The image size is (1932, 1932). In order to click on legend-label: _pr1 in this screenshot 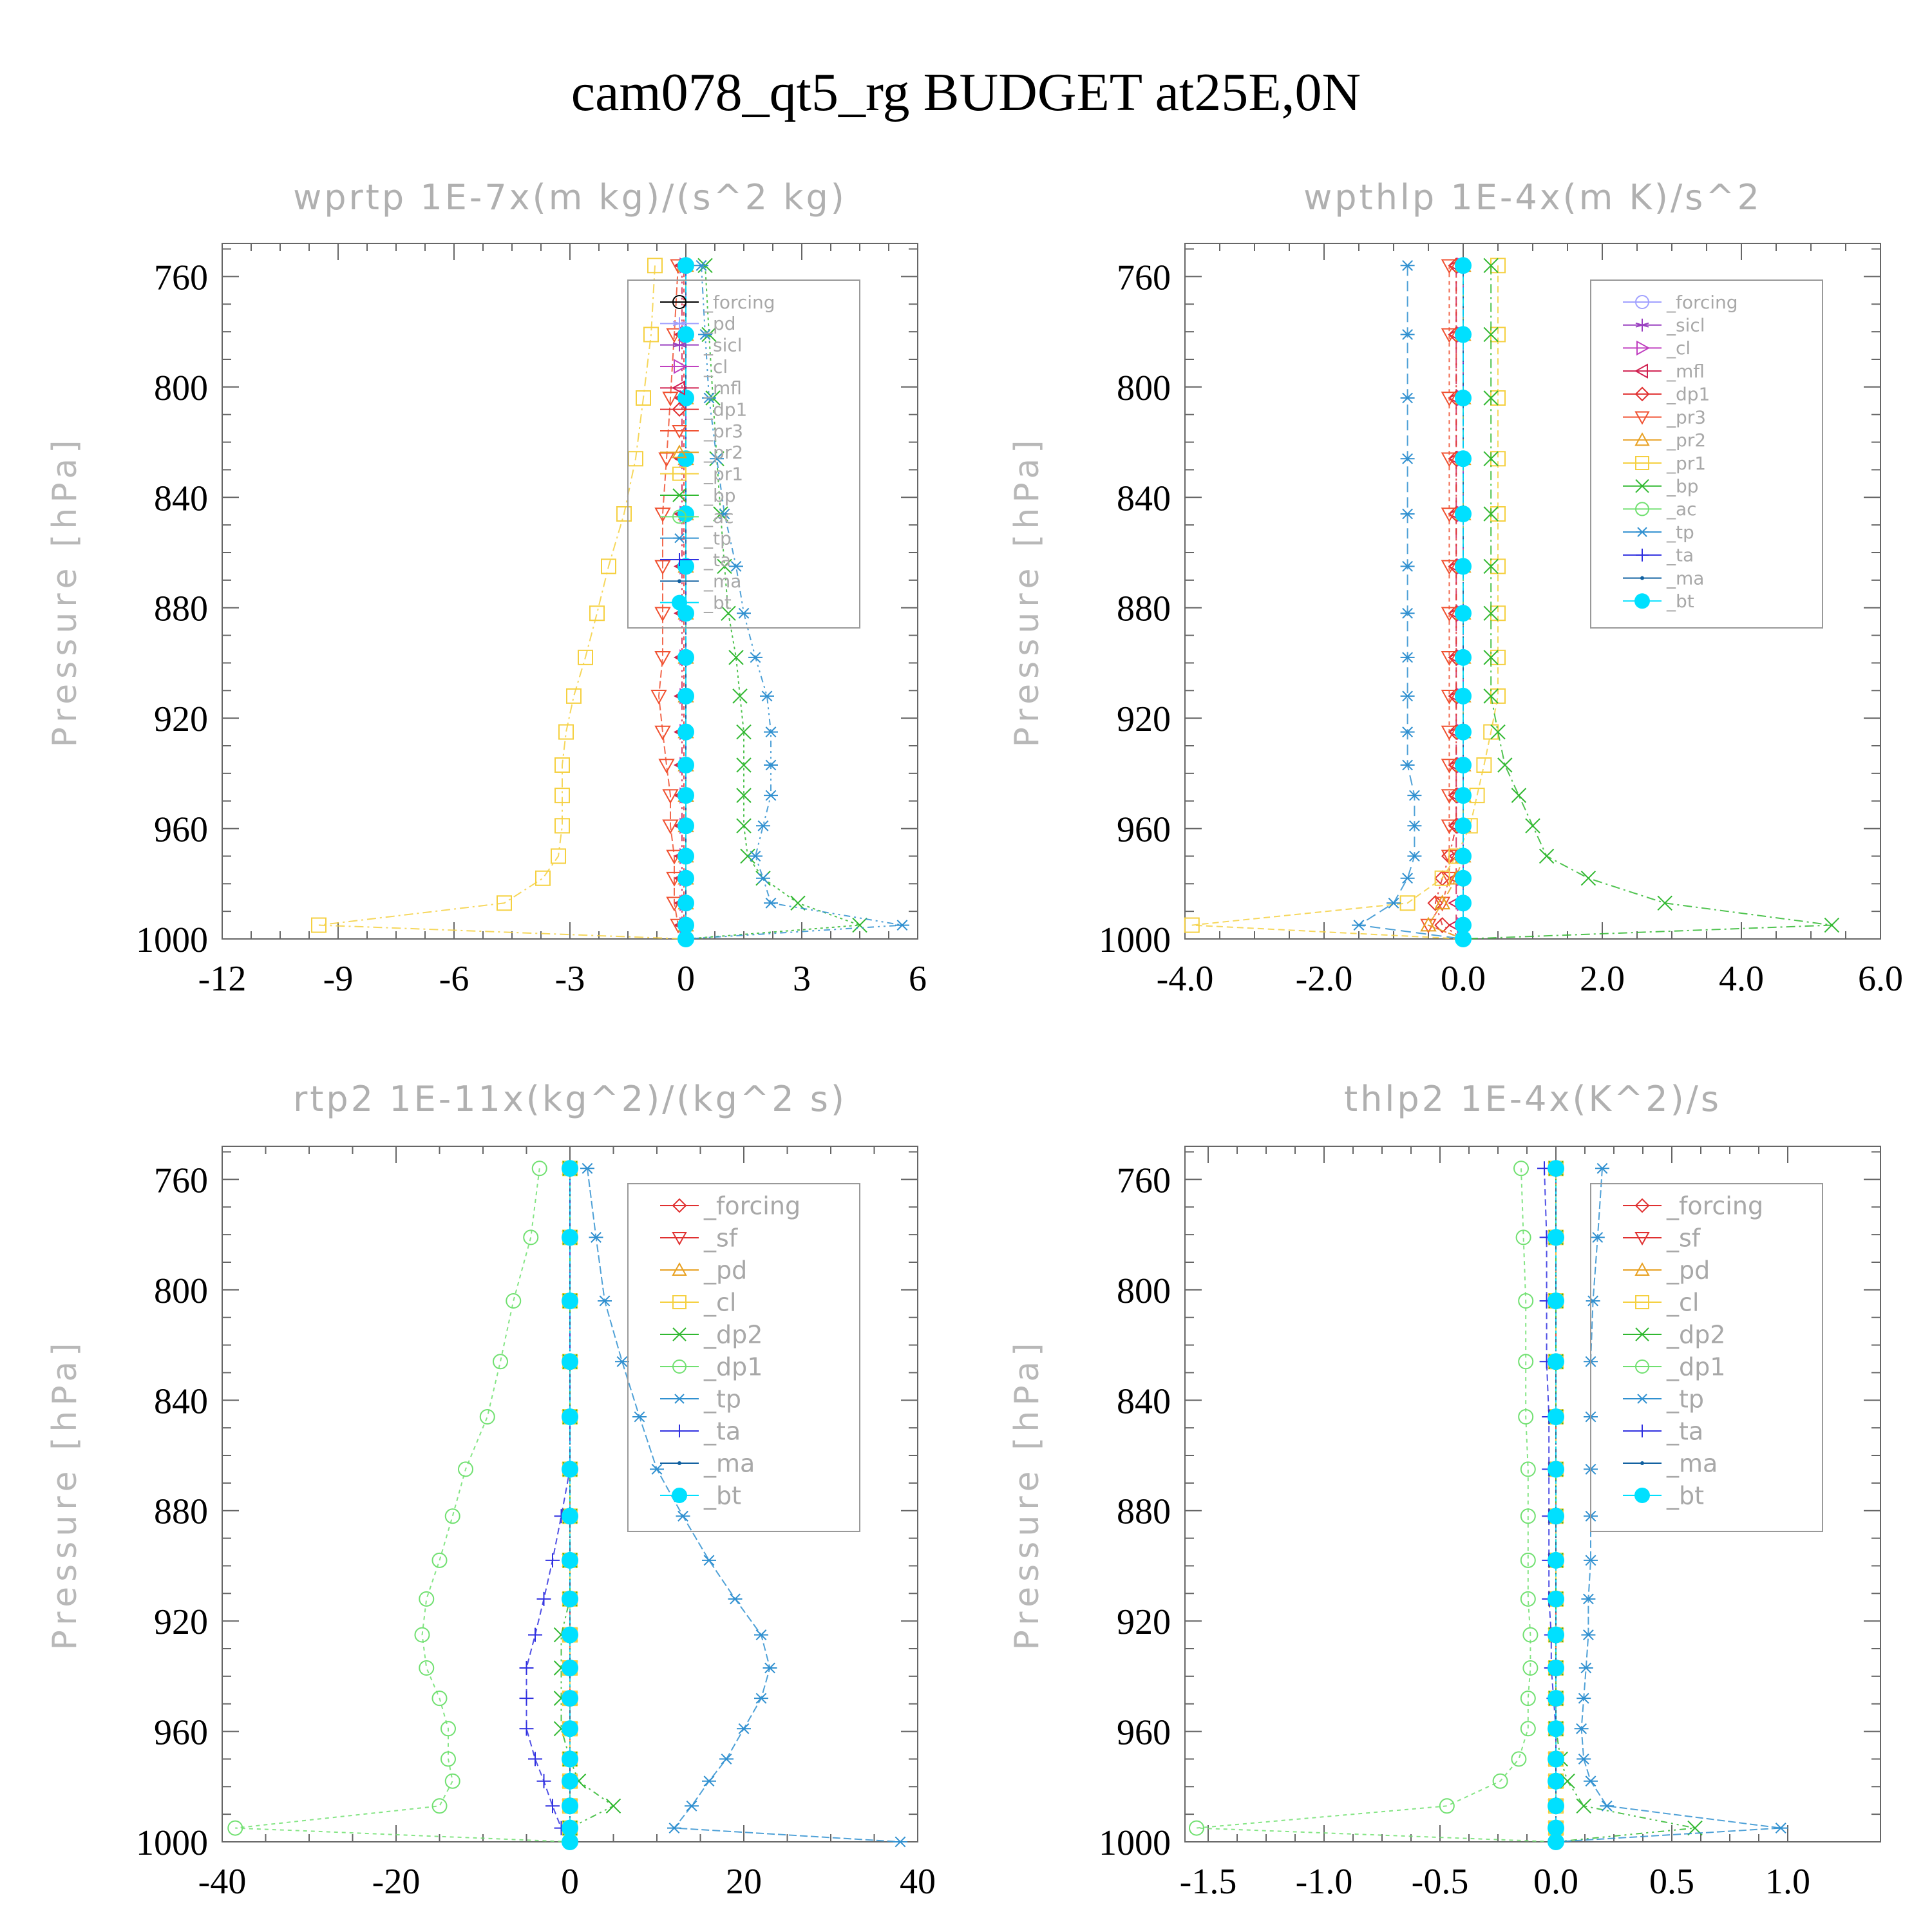, I will do `click(723, 474)`.